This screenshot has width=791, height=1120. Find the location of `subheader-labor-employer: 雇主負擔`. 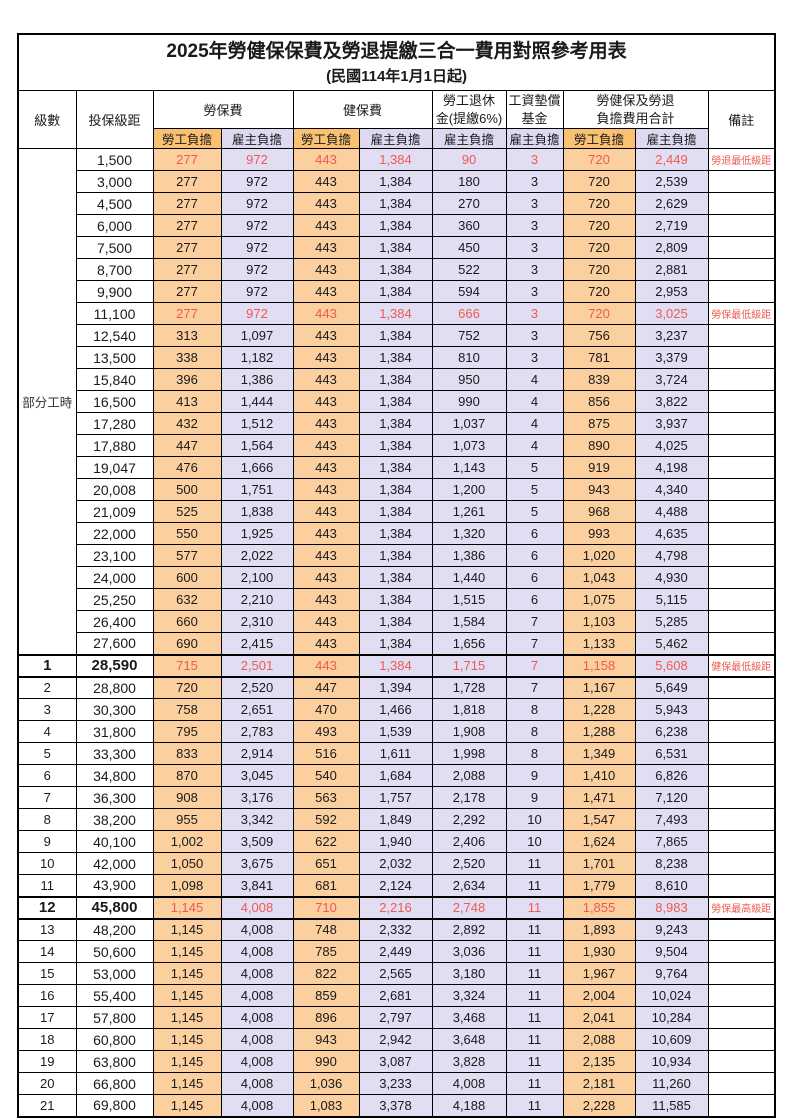

subheader-labor-employer: 雇主負擔 is located at coordinates (257, 138).